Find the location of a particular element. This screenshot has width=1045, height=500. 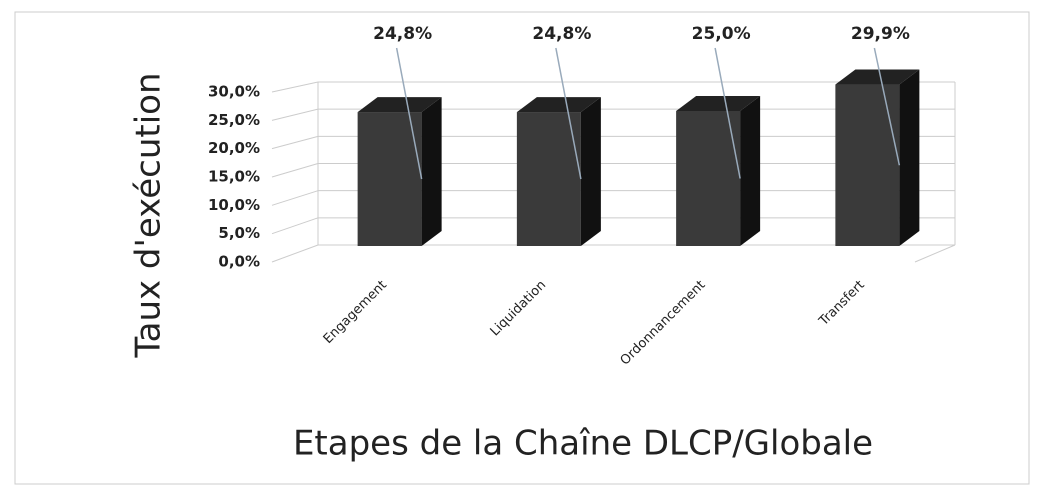

value-label: 25,0% is located at coordinates (721, 34).